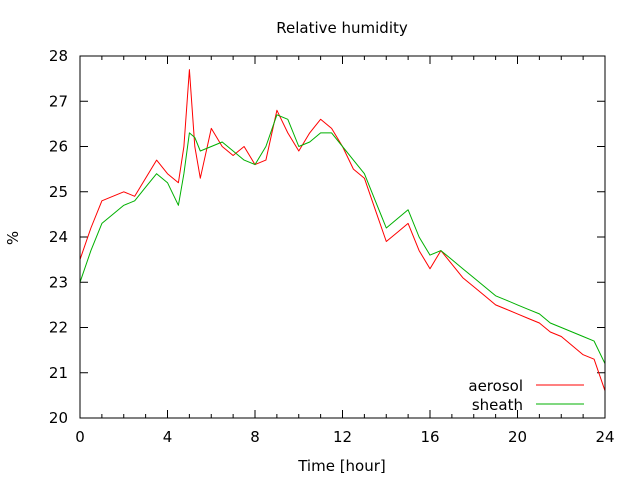 This screenshot has width=640, height=480. What do you see at coordinates (429, 437) in the screenshot?
I see `x-tick-label: 16` at bounding box center [429, 437].